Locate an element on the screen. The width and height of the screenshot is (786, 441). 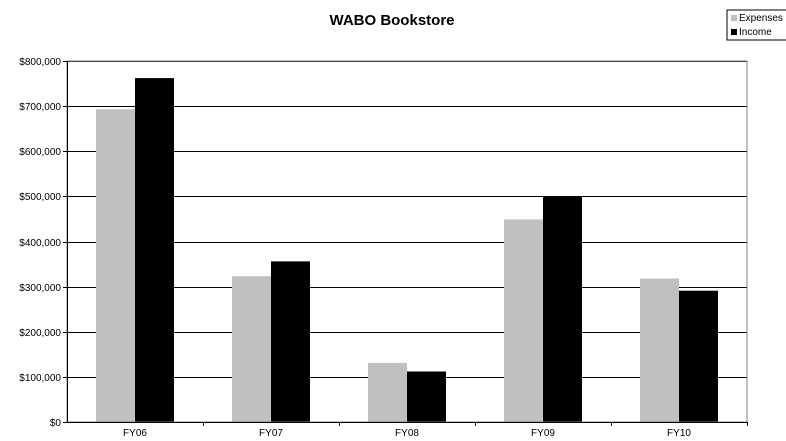
bar-income-fy10 is located at coordinates (698, 356).